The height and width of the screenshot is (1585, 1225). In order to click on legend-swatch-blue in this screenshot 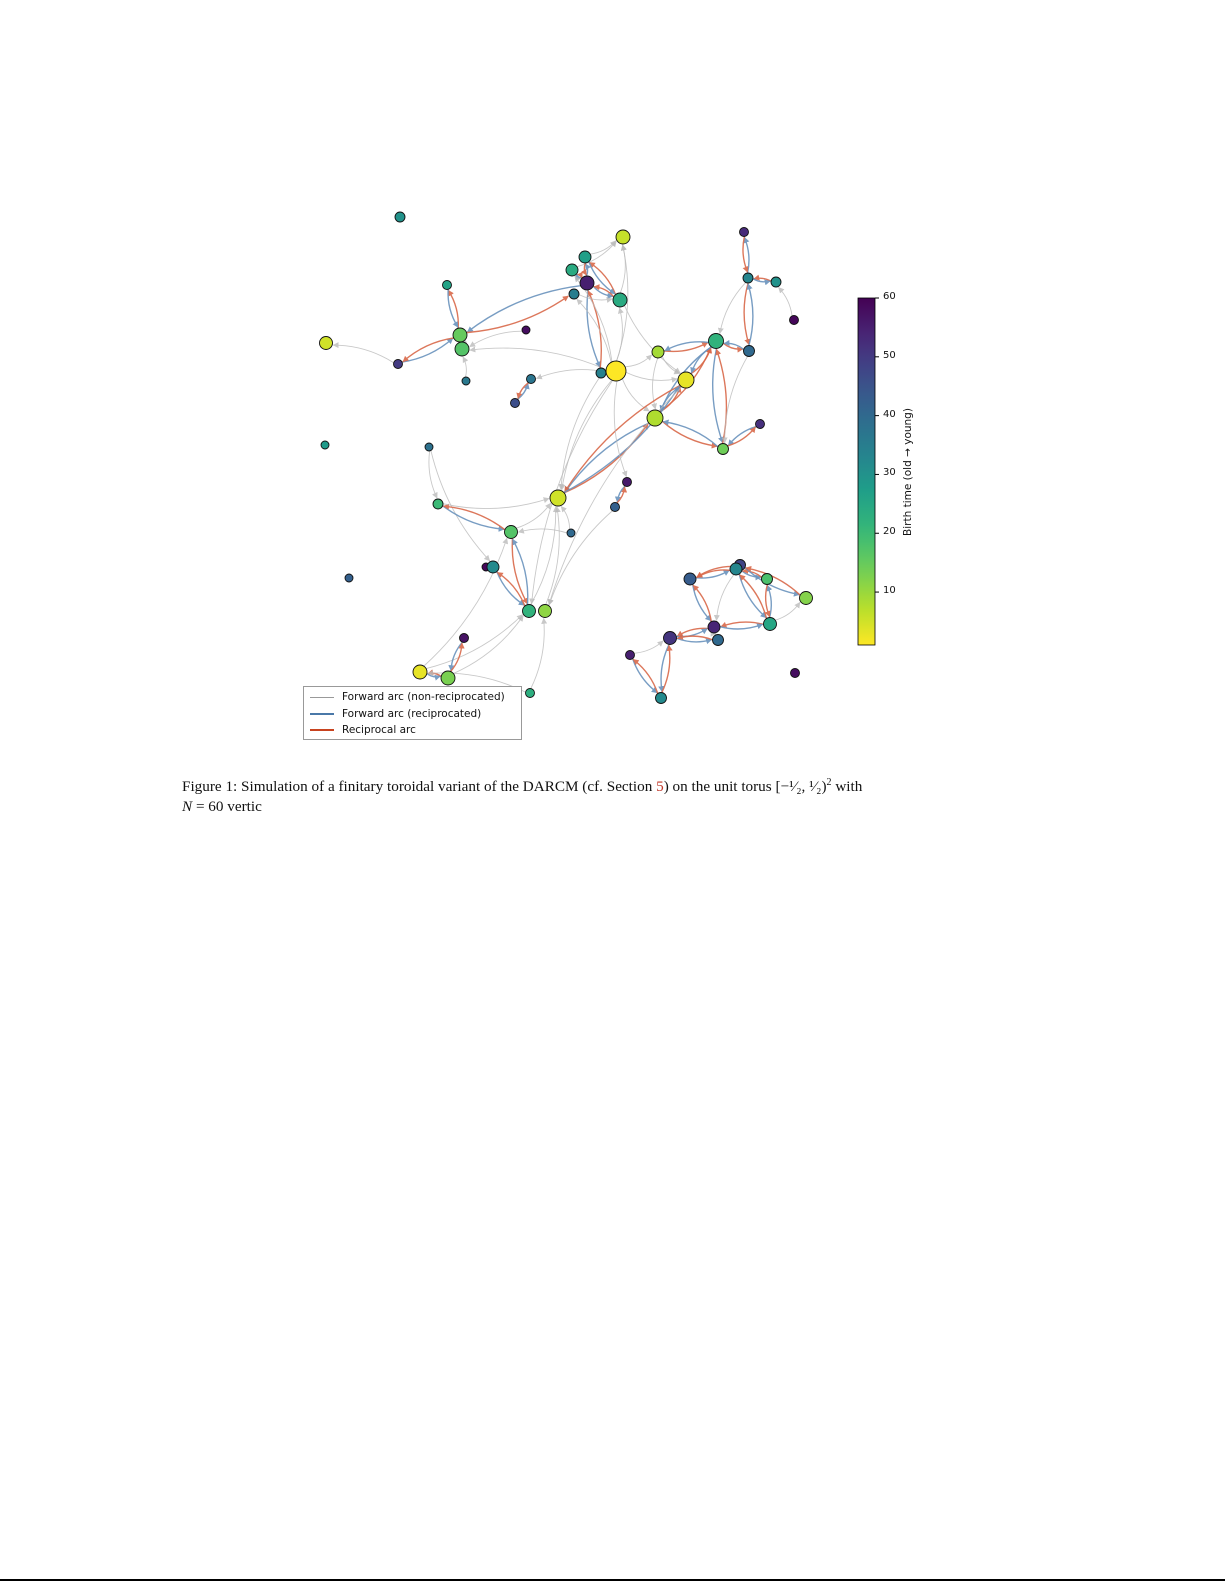, I will do `click(322, 713)`.